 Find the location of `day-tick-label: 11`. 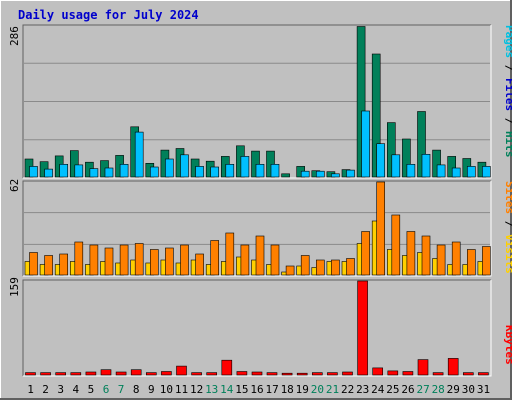

day-tick-label: 11 is located at coordinates (181, 389).